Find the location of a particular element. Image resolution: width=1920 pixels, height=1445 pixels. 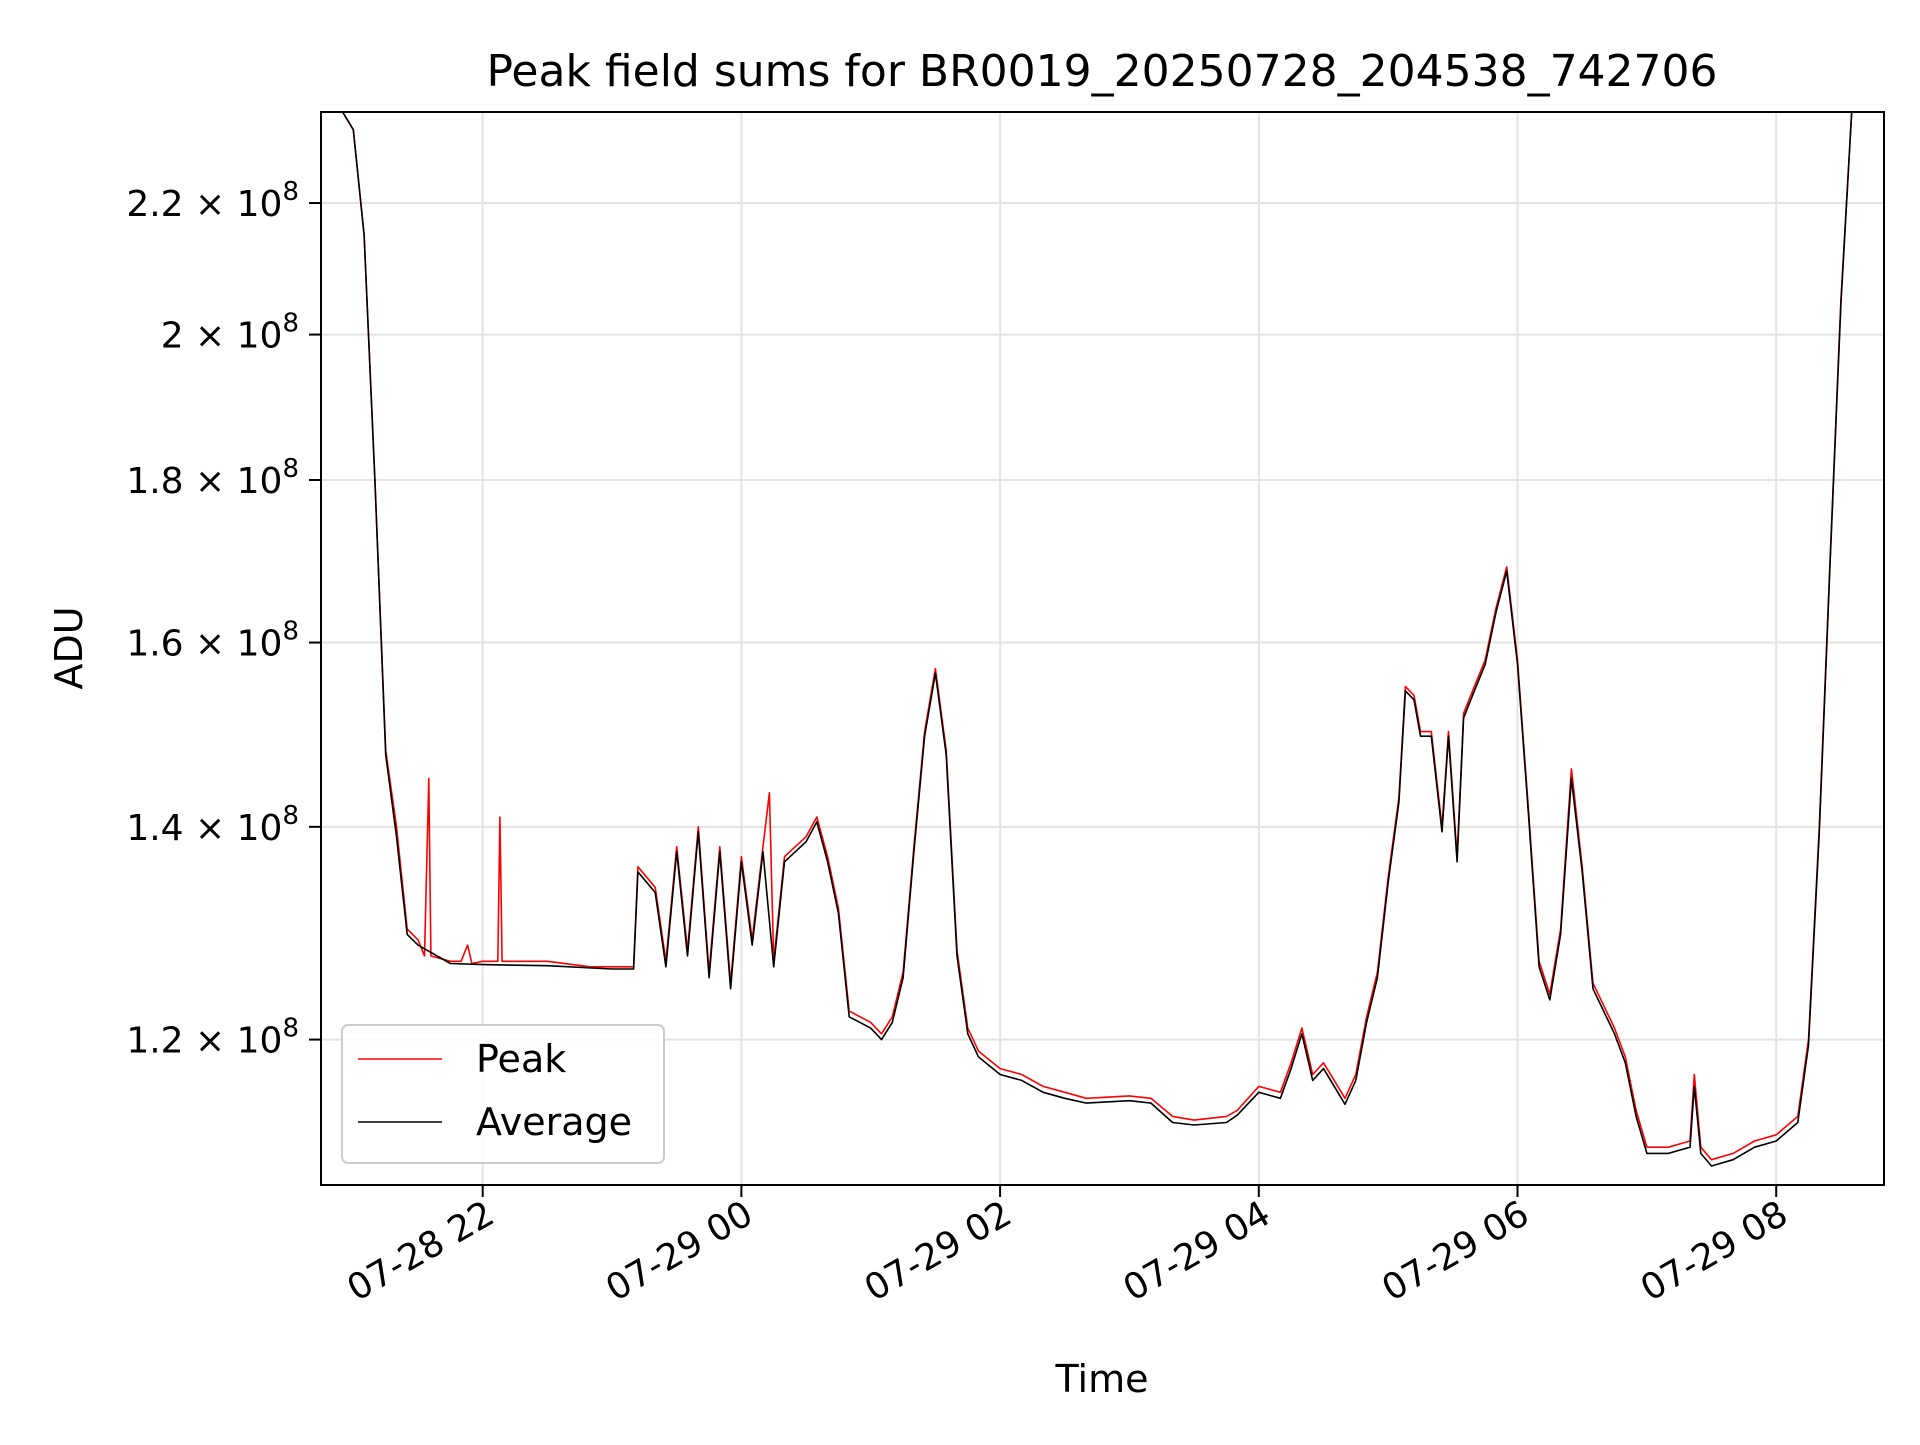

y-tick-label: 1.2 × 108 is located at coordinates (212, 1038).